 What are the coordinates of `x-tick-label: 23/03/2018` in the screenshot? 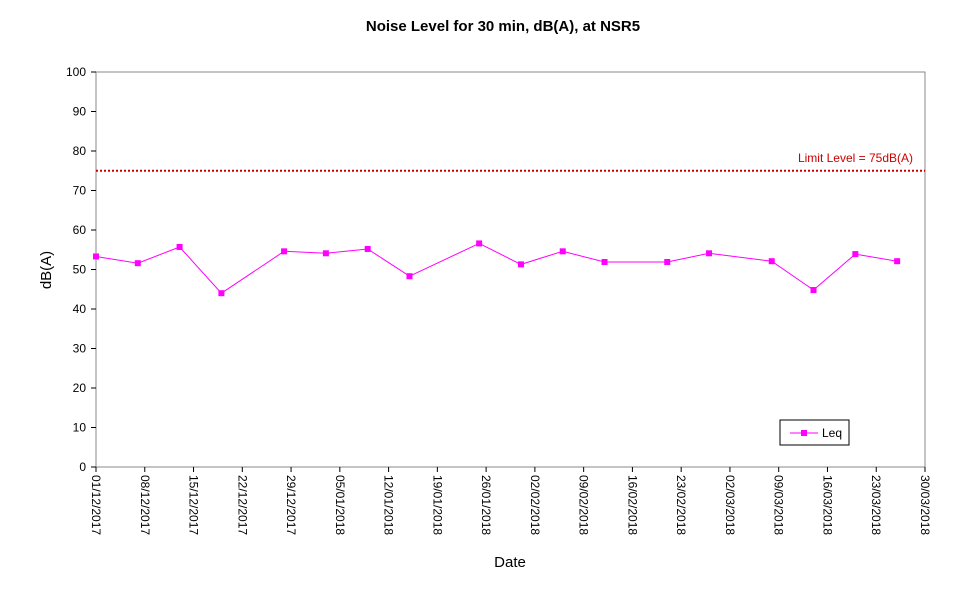 It's located at (876, 505).